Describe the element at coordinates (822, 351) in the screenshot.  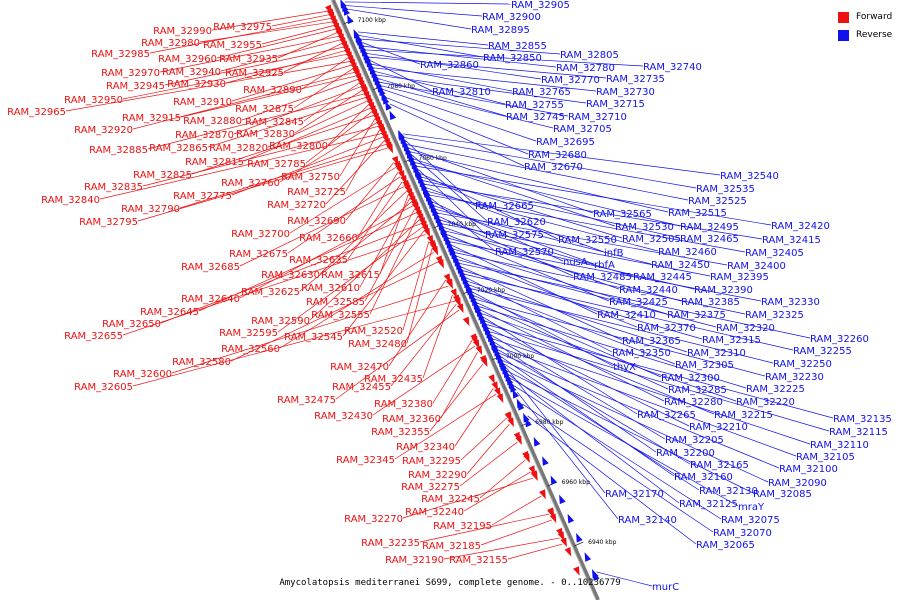
I see `gene-label: RAM_32255` at that location.